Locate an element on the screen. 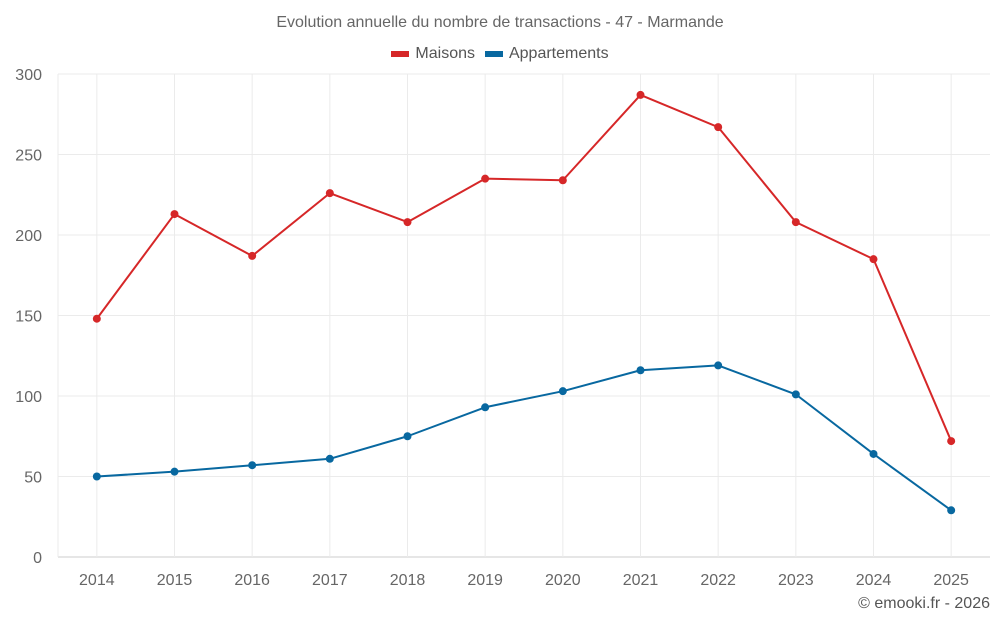 The width and height of the screenshot is (1000, 625). data-point-maisons: Maisons 2018: 208 is located at coordinates (407, 222).